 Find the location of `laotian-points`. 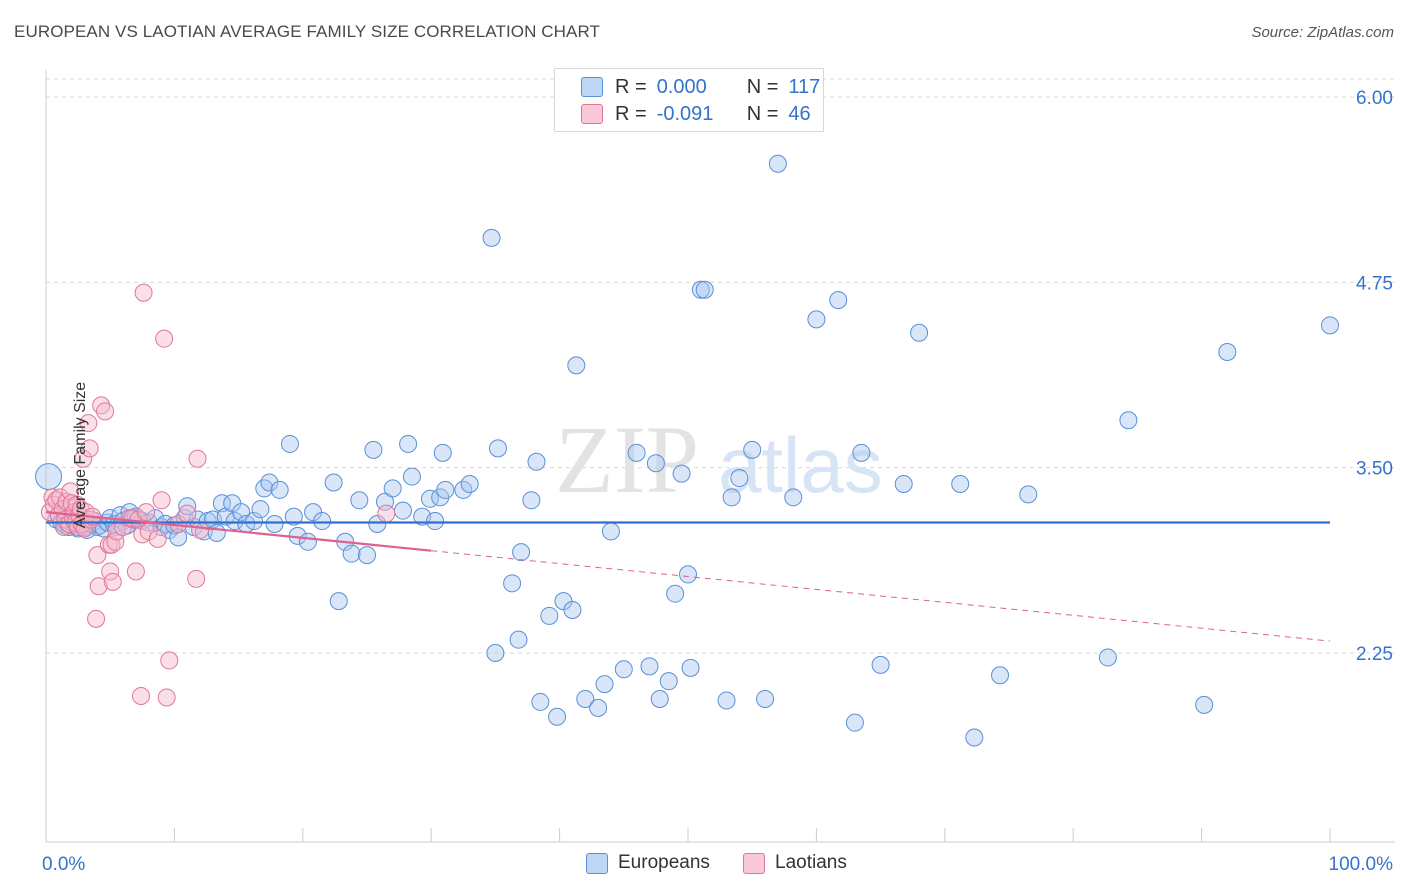

laotian-points is located at coordinates (218, 495).